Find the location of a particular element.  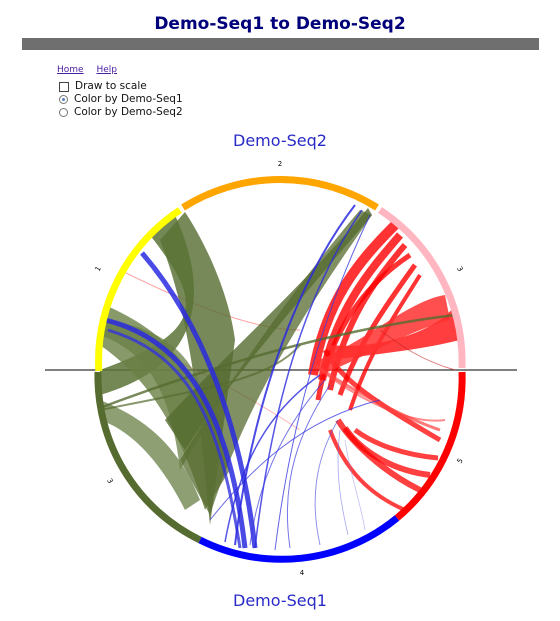

page-title: Demo-Seq1 to Demo-Seq2 is located at coordinates (280, 24).